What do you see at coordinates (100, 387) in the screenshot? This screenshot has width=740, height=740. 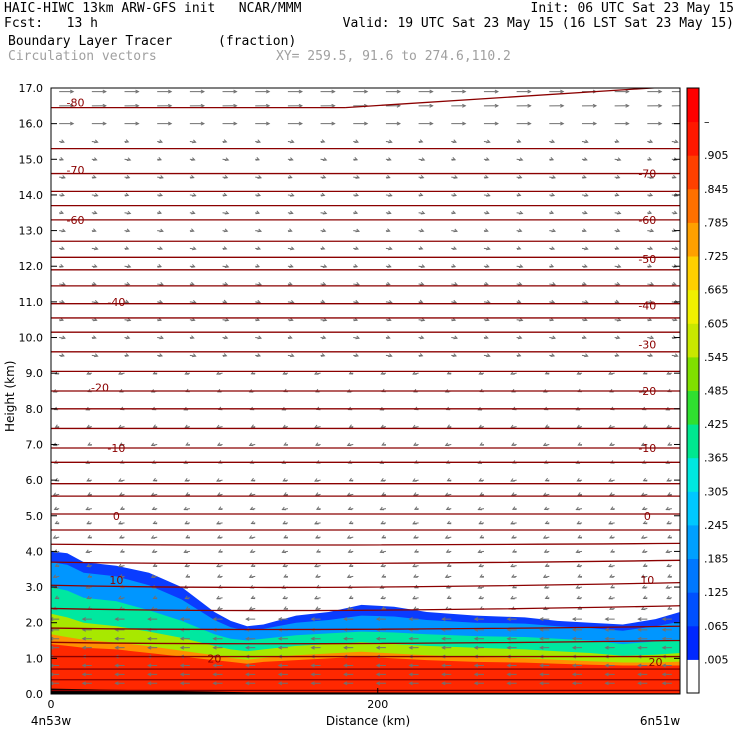 I see `contour-label: -20` at bounding box center [100, 387].